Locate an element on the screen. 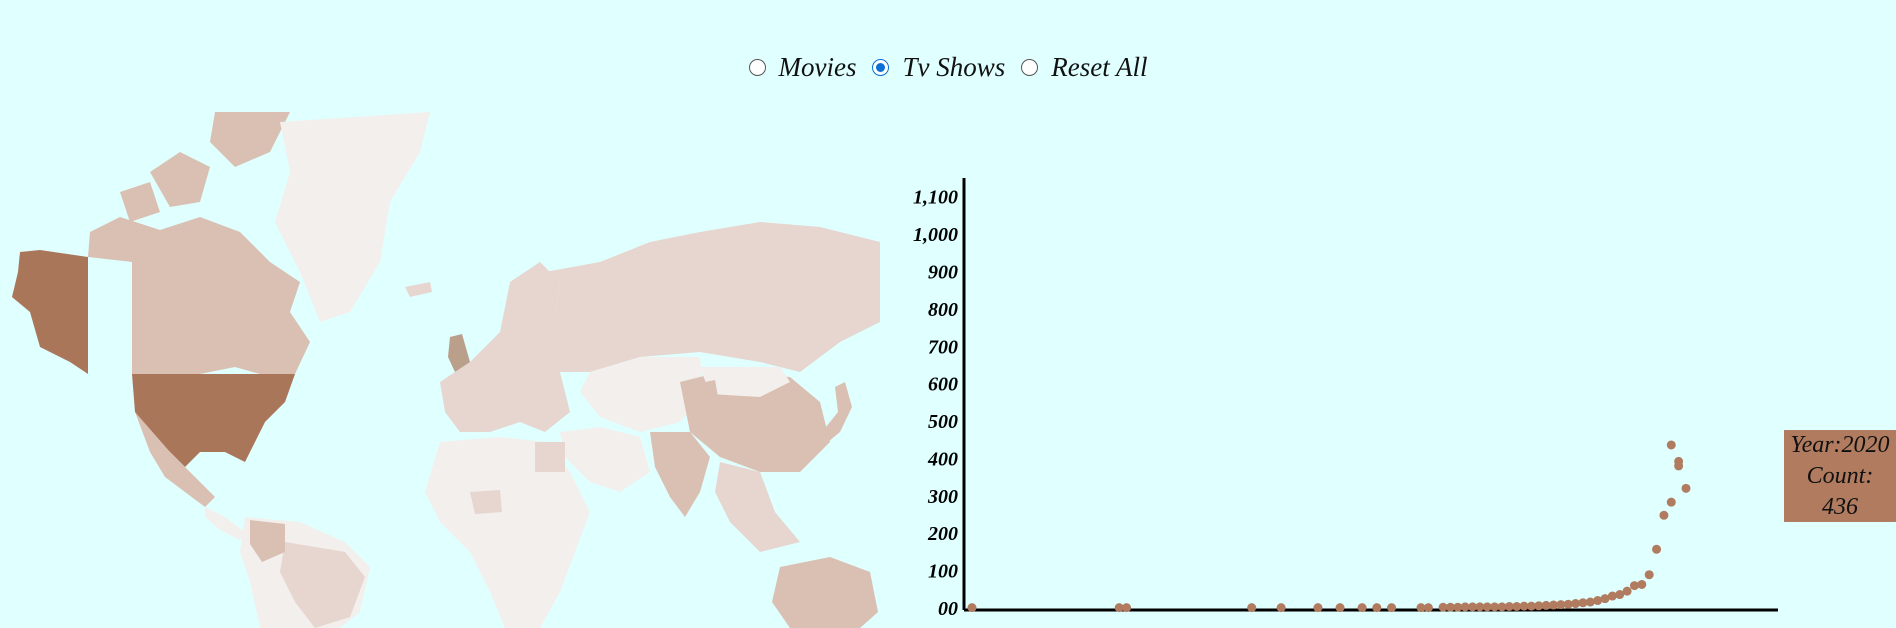  y-tick-label: 00 is located at coordinates (948, 609).